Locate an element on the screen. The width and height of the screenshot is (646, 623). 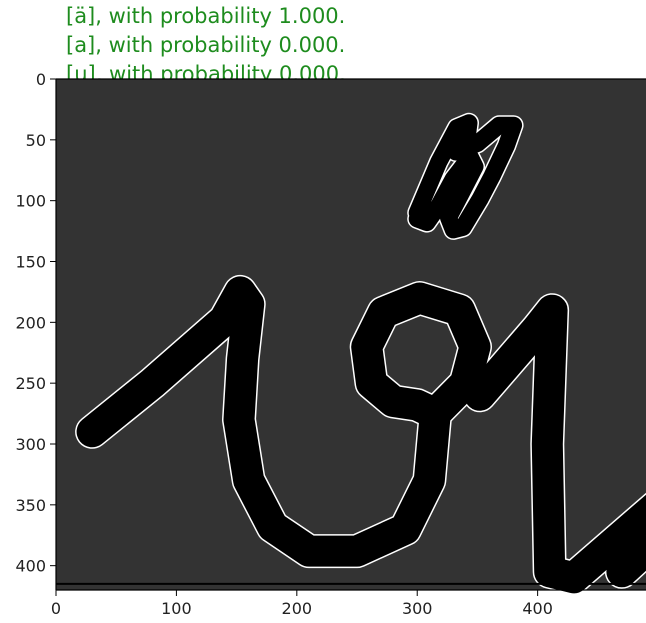
x-tick-label: 0 is located at coordinates (56, 608).